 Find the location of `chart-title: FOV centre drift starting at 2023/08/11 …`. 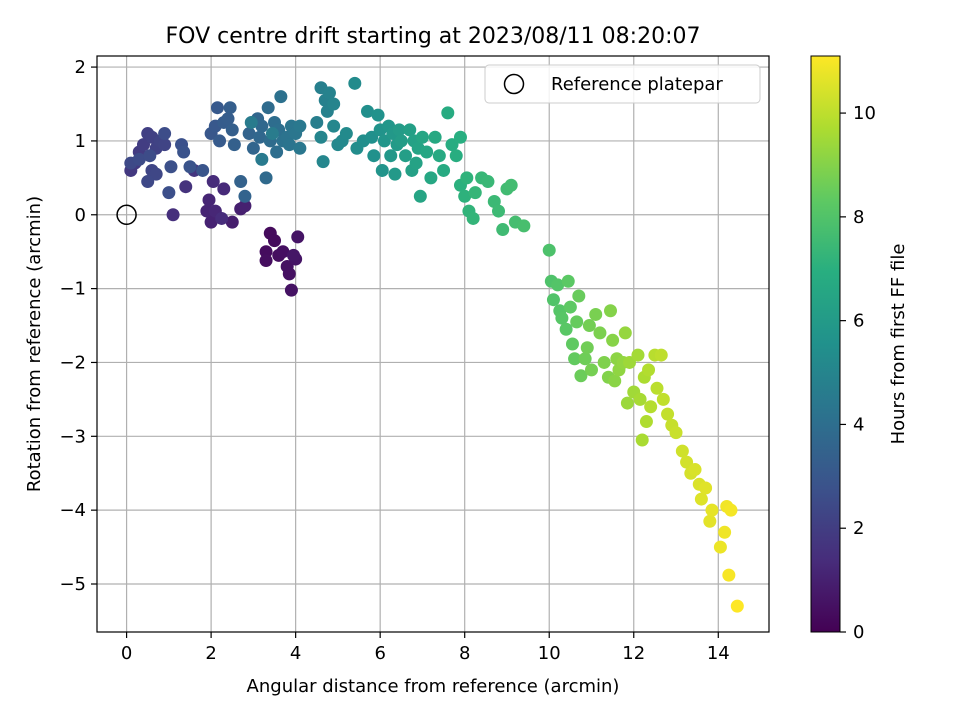

chart-title: FOV centre drift starting at 2023/08/11 … is located at coordinates (433, 36).